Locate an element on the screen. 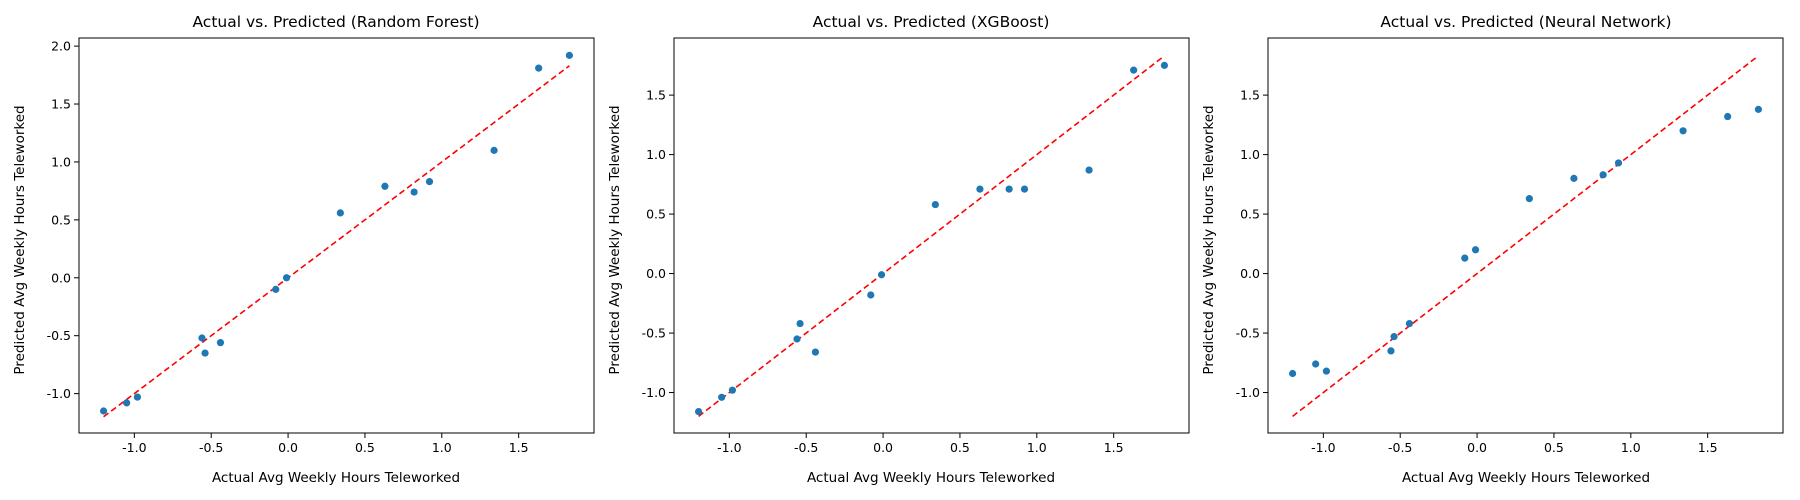 This screenshot has width=1800, height=500. chart-title: Actual vs. Predicted (Random Forest) is located at coordinates (335, 22).